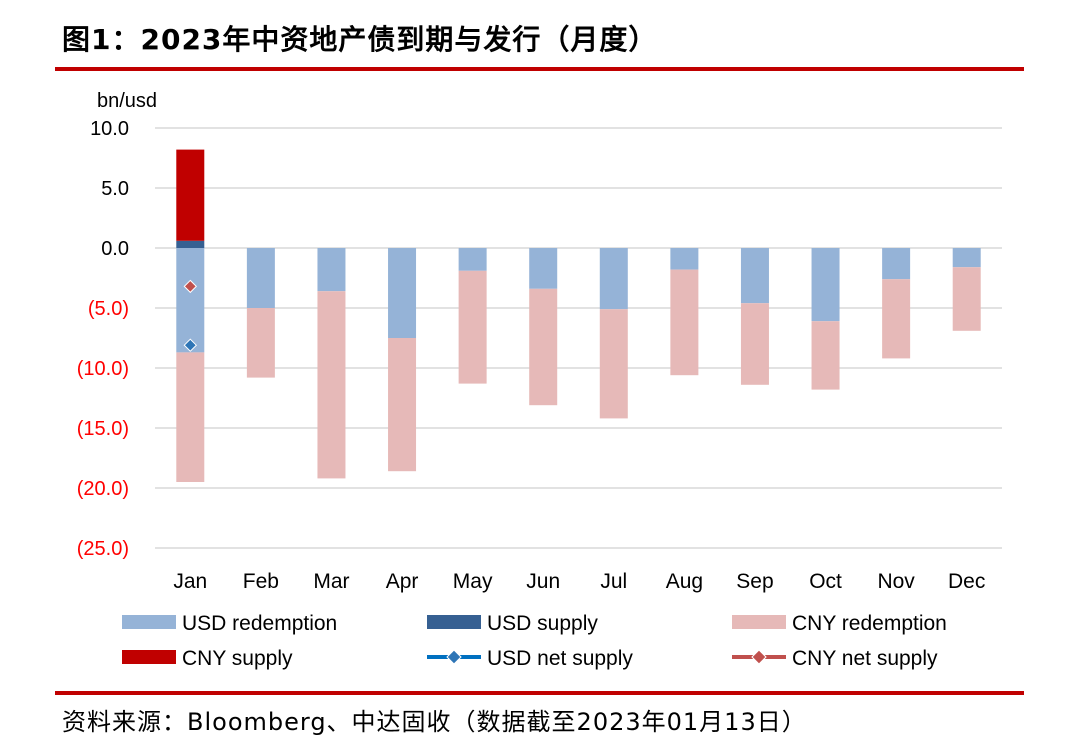 Image resolution: width=1080 pixels, height=739 pixels. What do you see at coordinates (360, 39) in the screenshot?
I see `figure-title: 图1：2023年中资地产债到期与发行（月度）` at bounding box center [360, 39].